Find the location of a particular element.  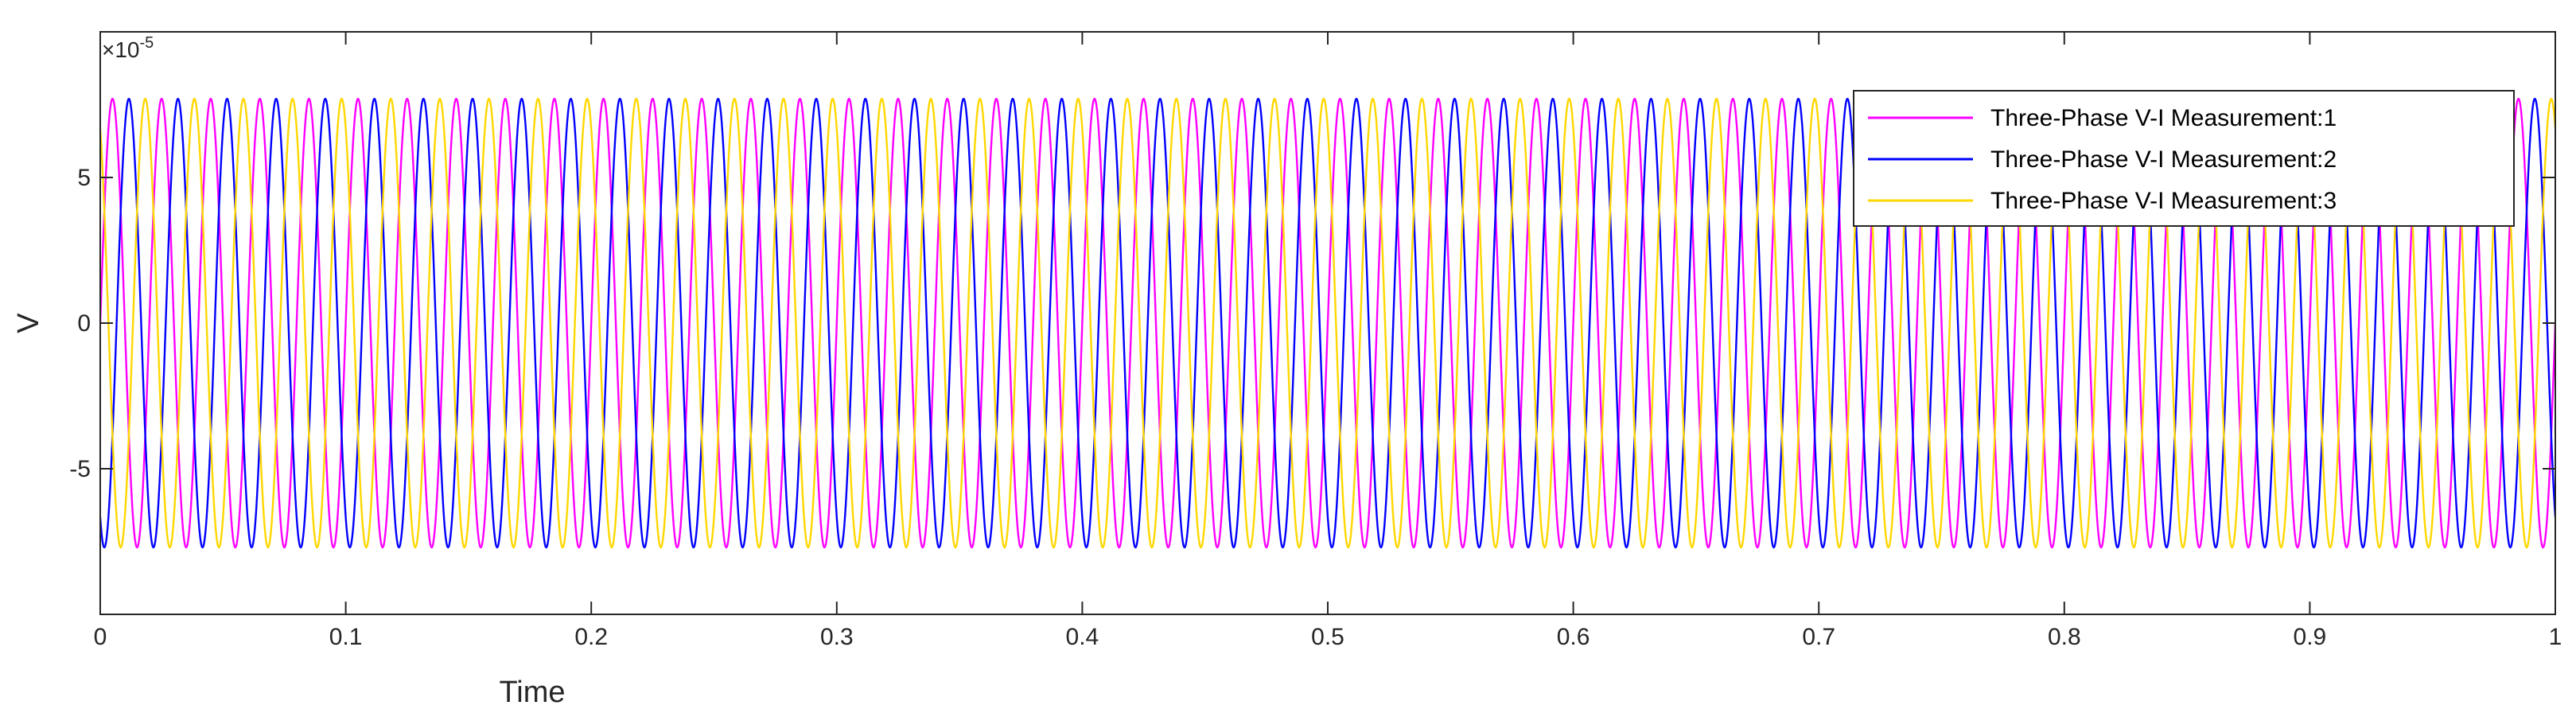

legend-label-1: Three-Phase V-I Measurement:1 is located at coordinates (2164, 118).